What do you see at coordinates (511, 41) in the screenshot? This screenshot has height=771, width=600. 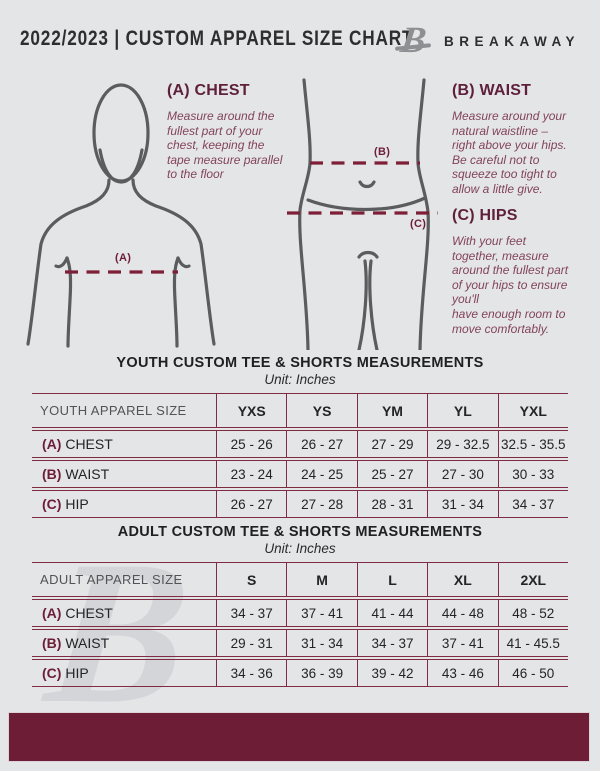 I see `brand-name: BREAKAWAY` at bounding box center [511, 41].